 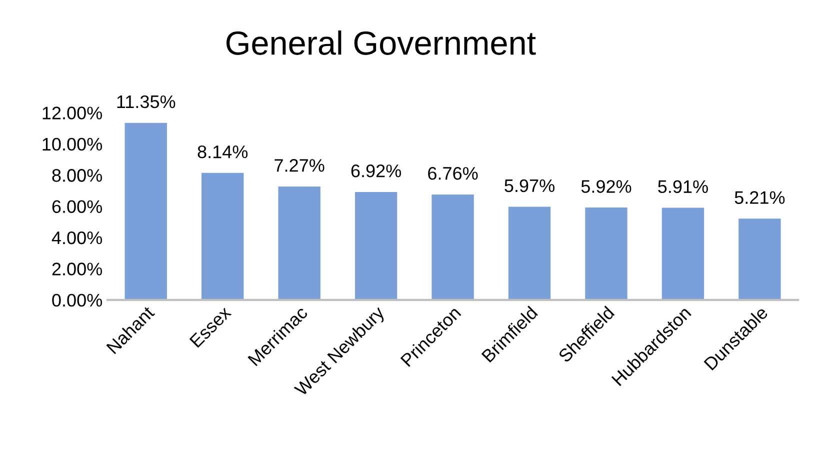 I want to click on y-tick-label: 12.00%, so click(x=72, y=113).